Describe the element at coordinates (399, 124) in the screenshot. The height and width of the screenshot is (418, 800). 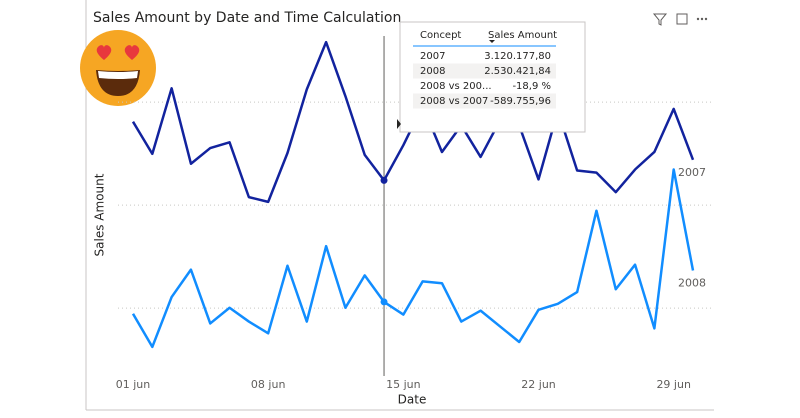
I see `tooltip-pointer` at that location.